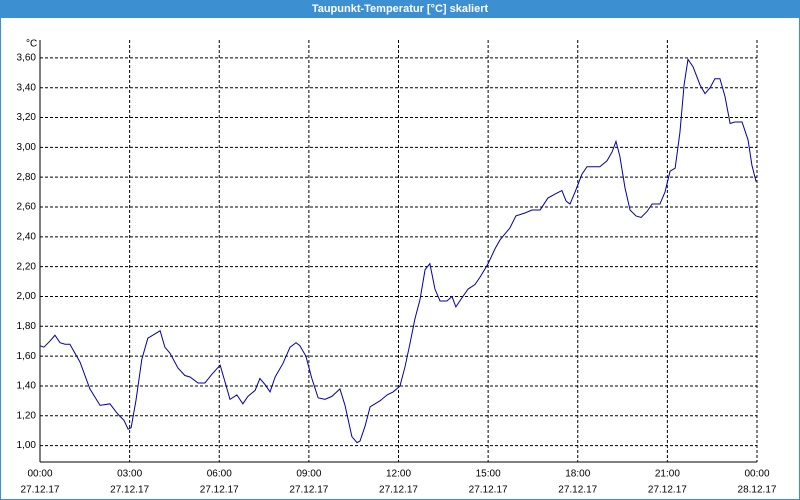  Describe the element at coordinates (757, 490) in the screenshot. I see `x-tick-date: 28.12.17` at that location.